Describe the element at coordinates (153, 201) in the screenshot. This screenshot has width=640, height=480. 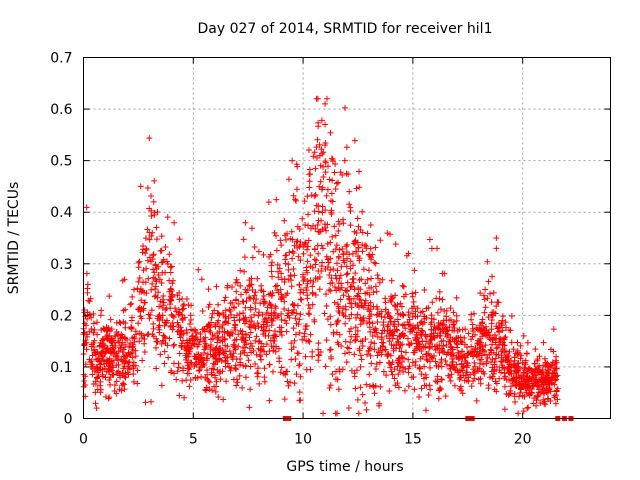
I see `data-point-peak` at that location.